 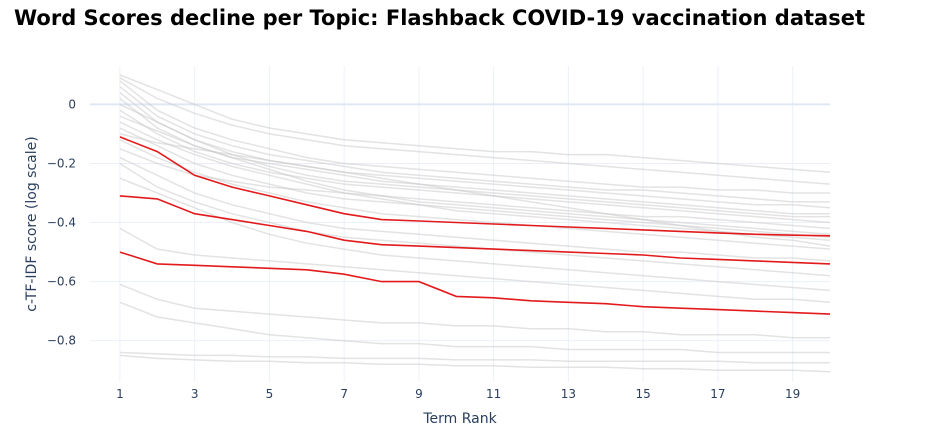 What do you see at coordinates (270, 394) in the screenshot?
I see `x-tick-label: 5` at bounding box center [270, 394].